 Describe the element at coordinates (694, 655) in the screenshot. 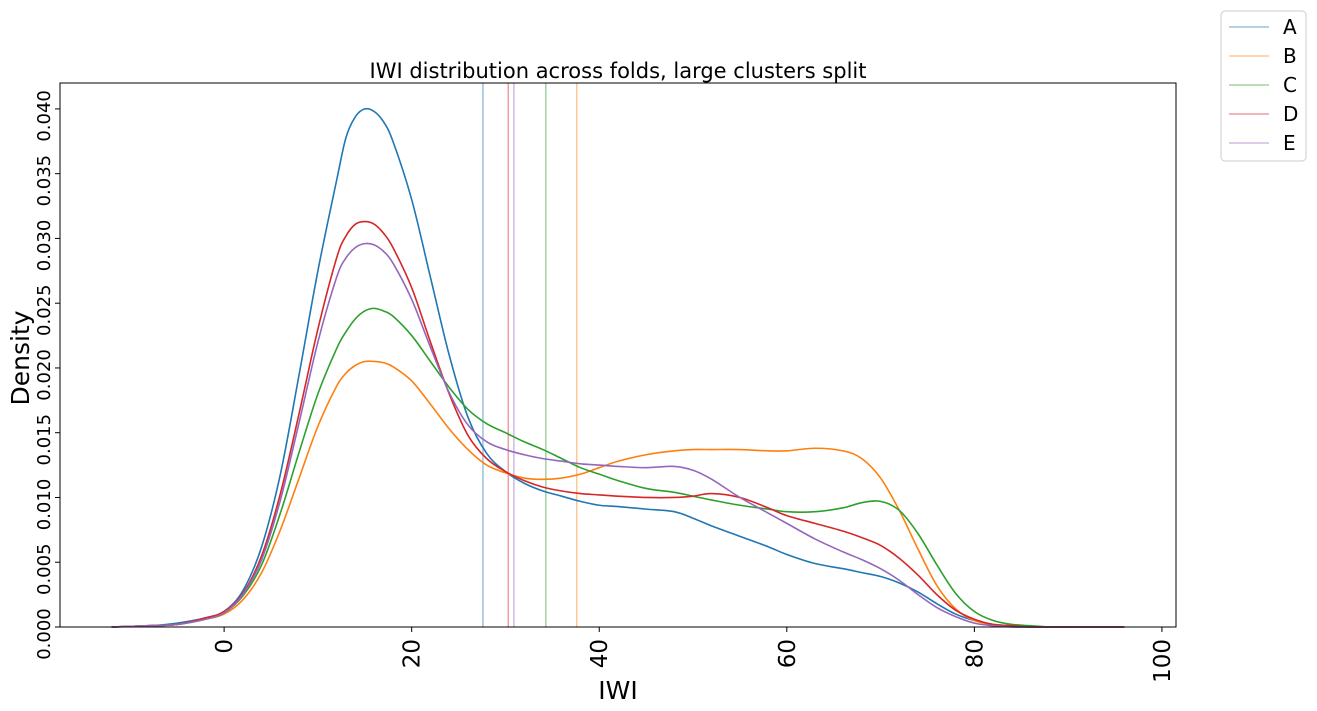

I see `x-axis: 0 20 40 60 80 100` at that location.